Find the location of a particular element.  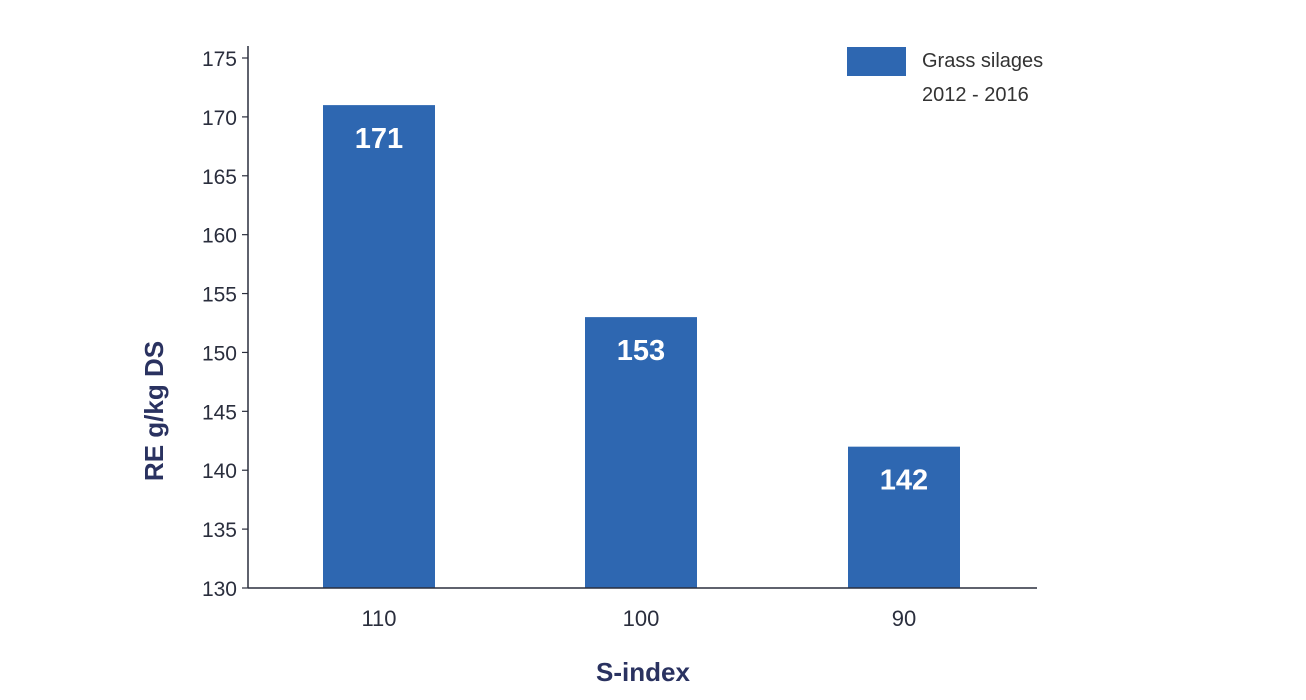

y-axis-ticks: 130 135 140 145 150 155 160 165 170 175 is located at coordinates (225, 324).